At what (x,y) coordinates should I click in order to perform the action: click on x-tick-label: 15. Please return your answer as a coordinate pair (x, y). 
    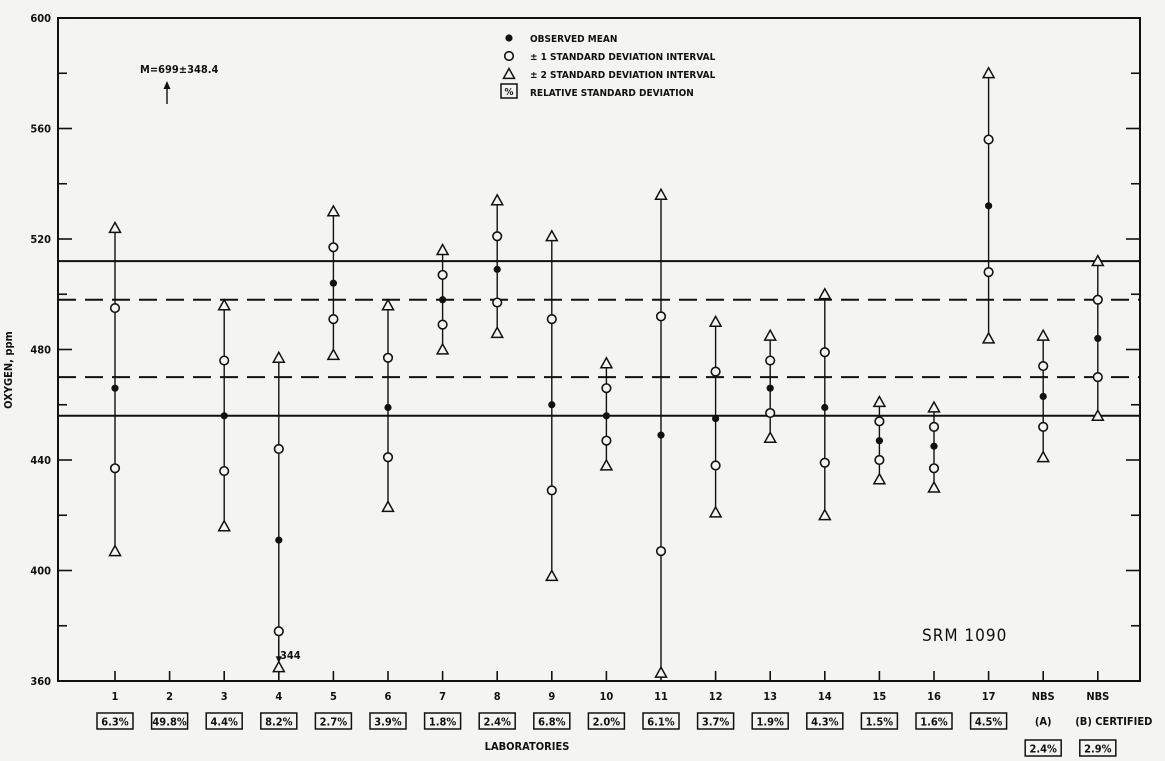
    Looking at the image, I should click on (880, 696).